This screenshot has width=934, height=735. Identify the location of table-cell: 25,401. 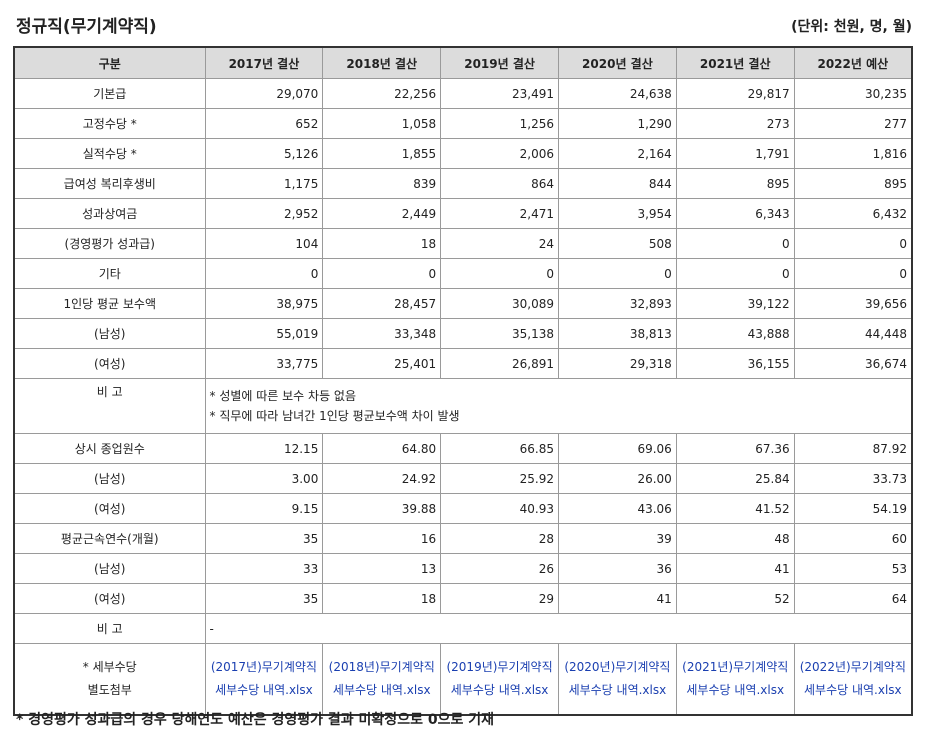
(382, 363).